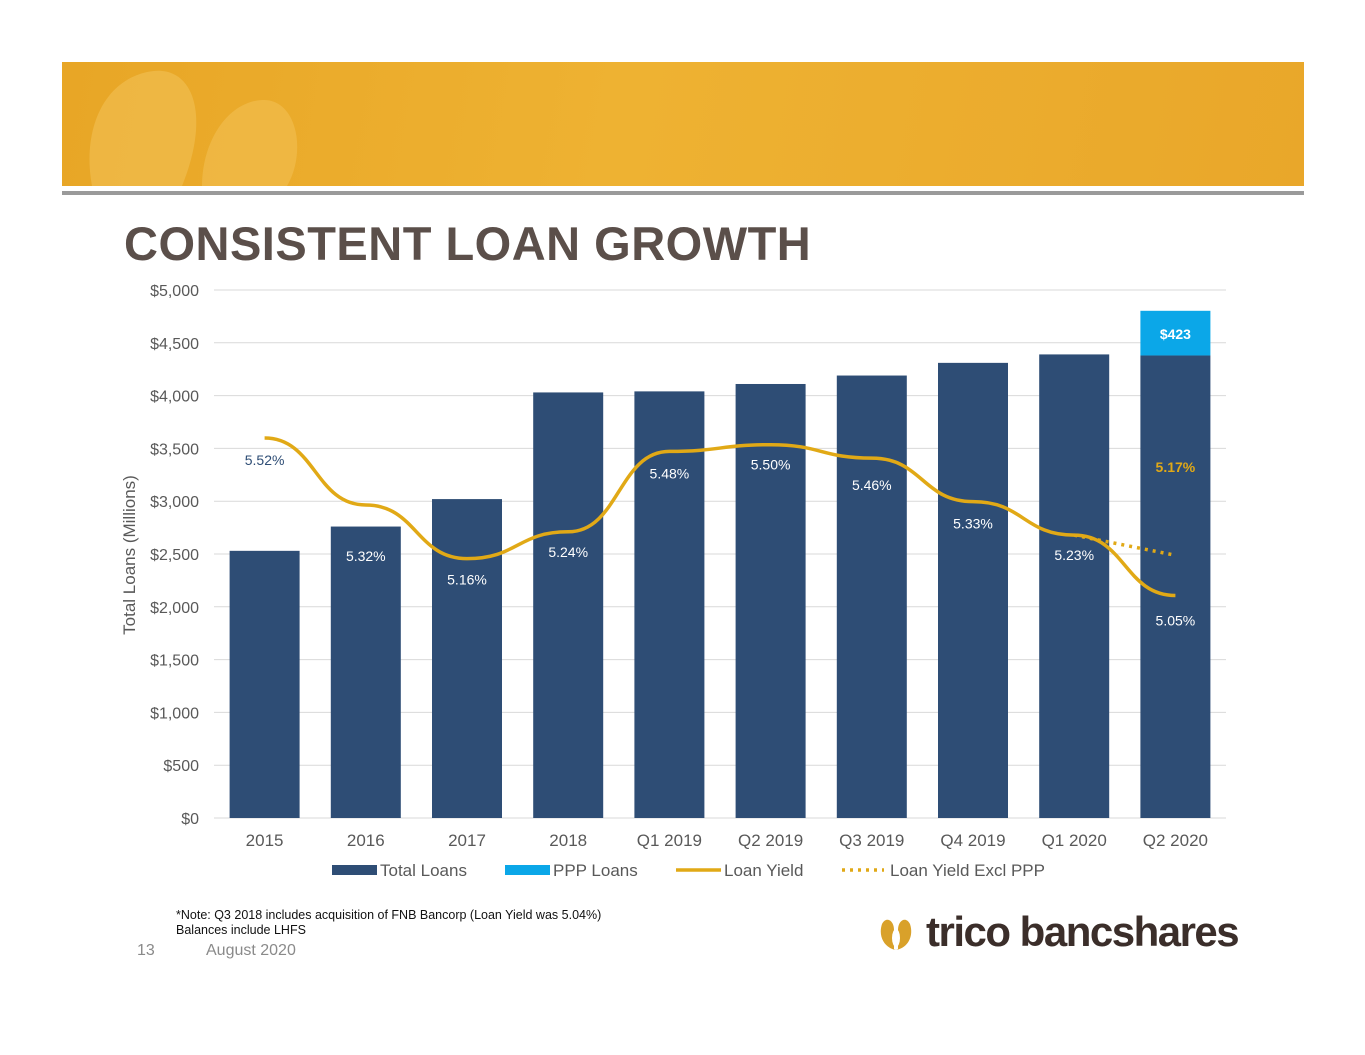  Describe the element at coordinates (872, 485) in the screenshot. I see `loan-yield-data-label: 5.46%` at that location.